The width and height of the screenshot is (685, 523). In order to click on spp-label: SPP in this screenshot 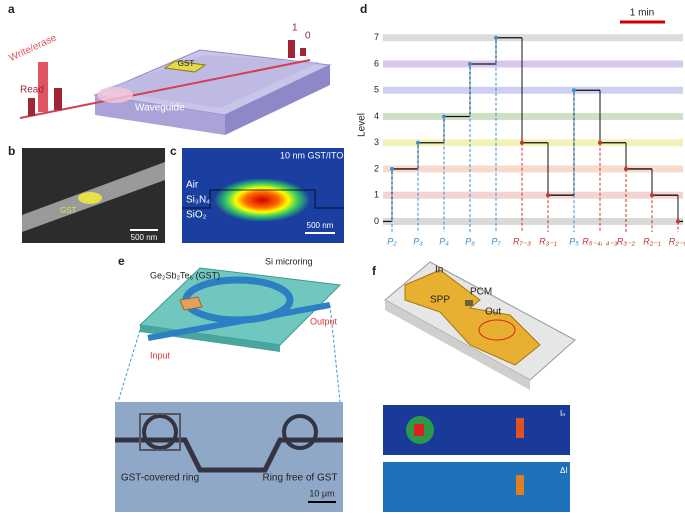, I will do `click(440, 300)`.